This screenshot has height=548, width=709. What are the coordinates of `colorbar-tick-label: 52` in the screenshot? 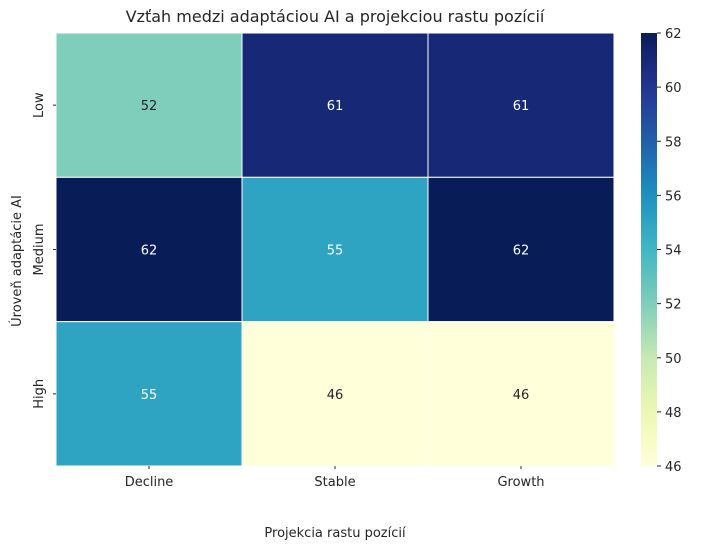 It's located at (673, 305).